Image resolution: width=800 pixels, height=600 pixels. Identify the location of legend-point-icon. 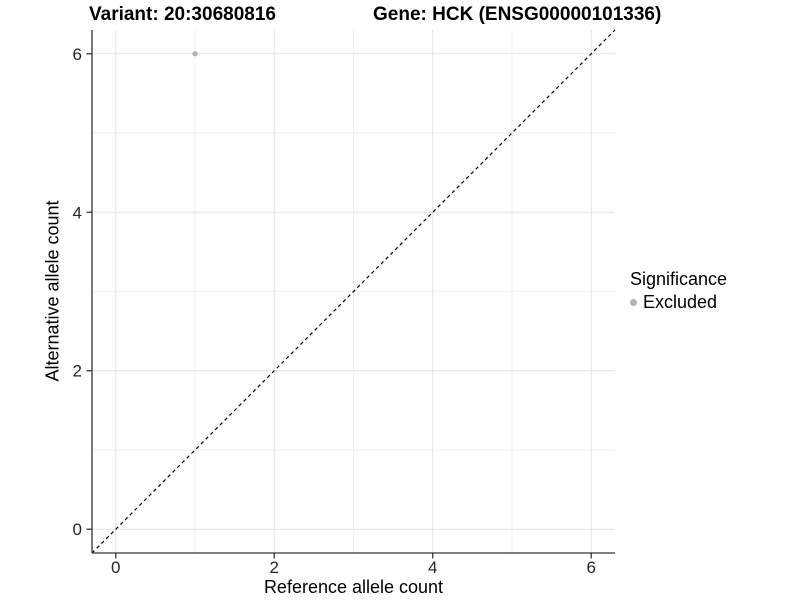
(633, 302).